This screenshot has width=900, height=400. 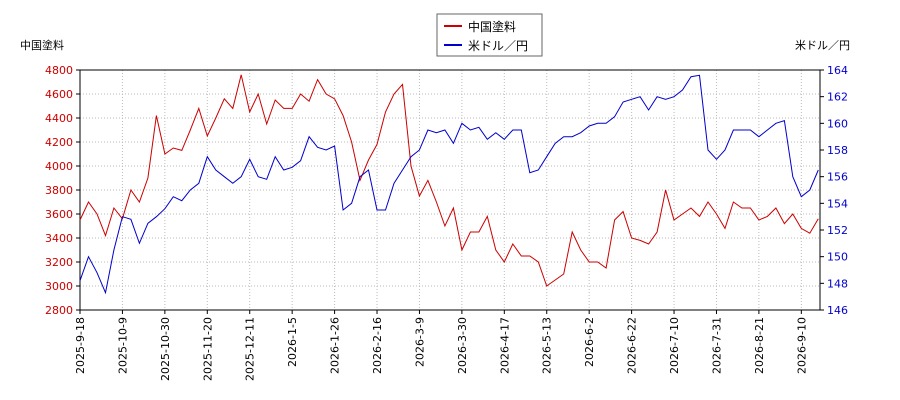 What do you see at coordinates (122, 345) in the screenshot?
I see `x-tick-label: 2025-10-9` at bounding box center [122, 345].